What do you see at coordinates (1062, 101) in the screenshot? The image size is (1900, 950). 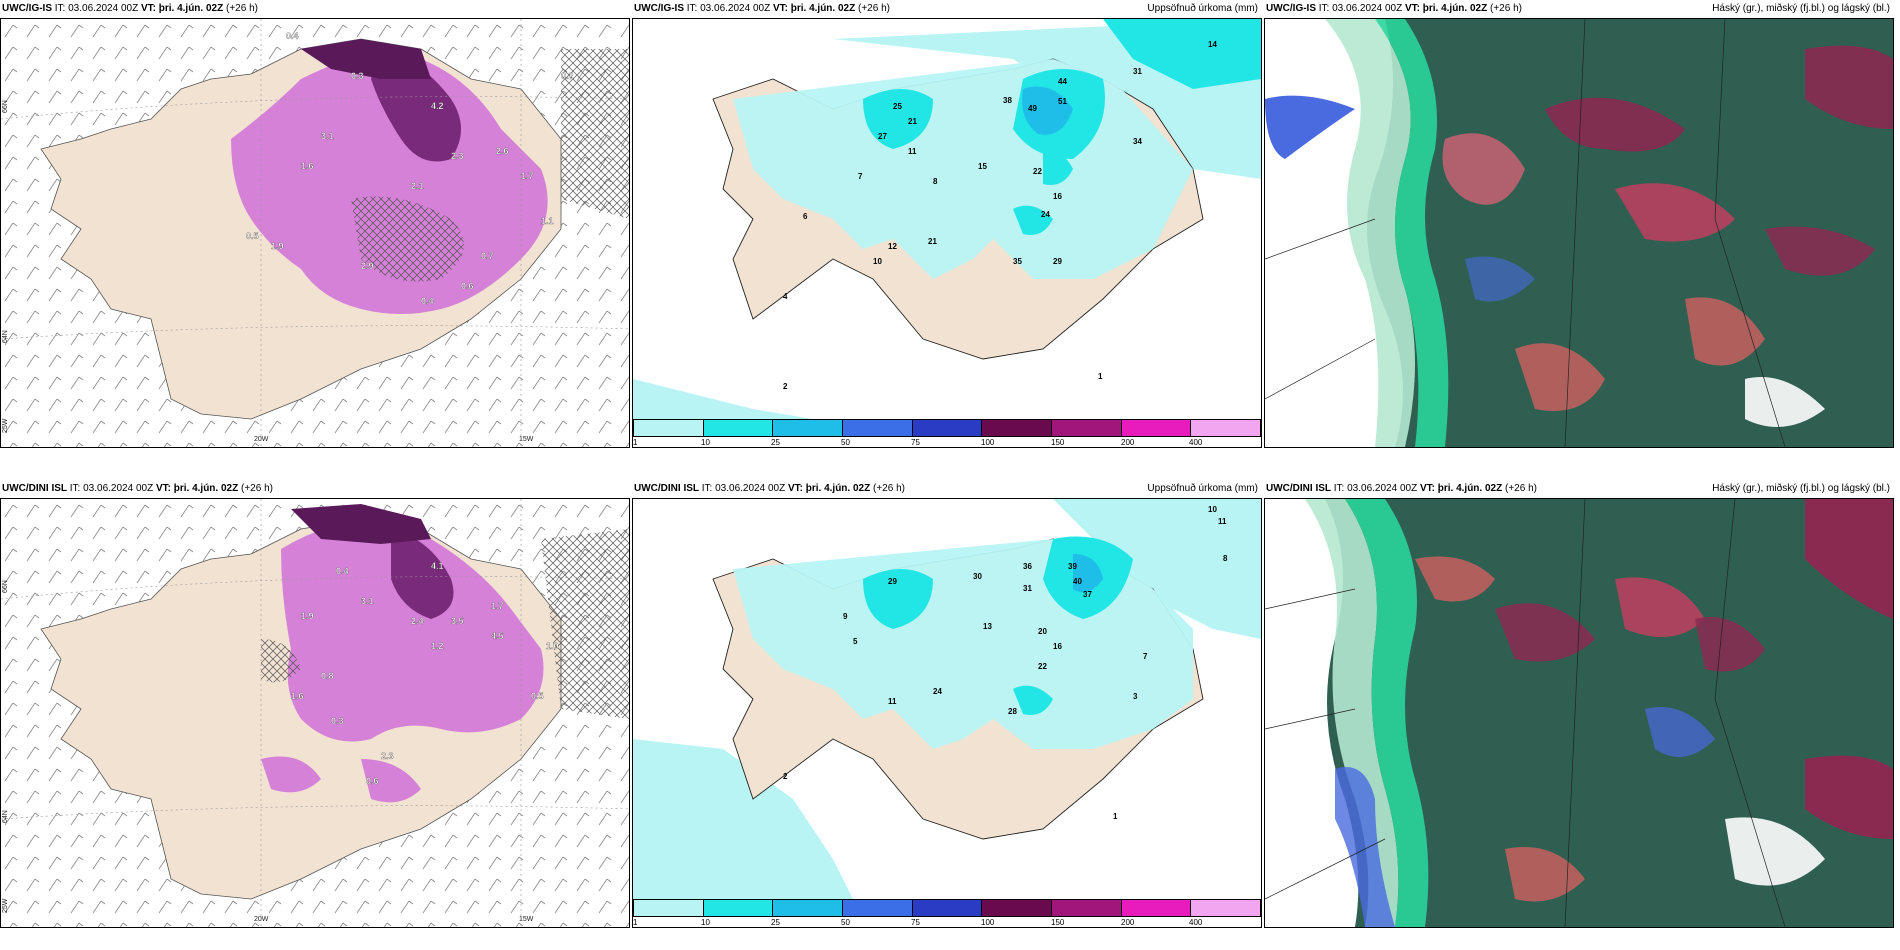 I see `value-label: 51` at bounding box center [1062, 101].